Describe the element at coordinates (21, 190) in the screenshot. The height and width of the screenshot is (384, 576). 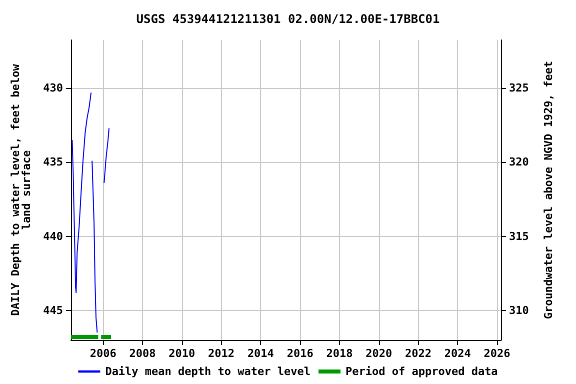
I see `y-axis-title: DAILY Depth to water level, feet below land surface` at that location.